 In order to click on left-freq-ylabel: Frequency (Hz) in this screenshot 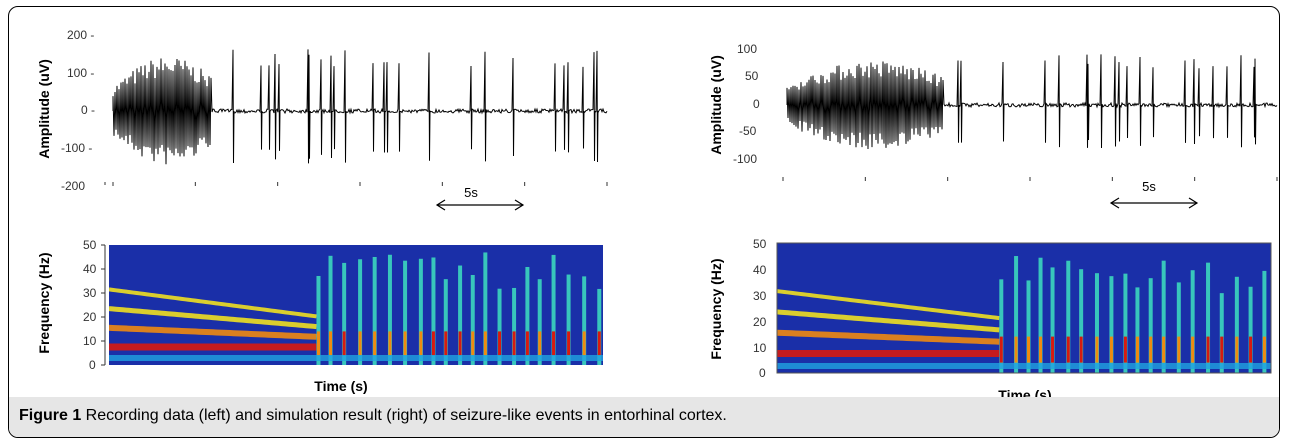, I will do `click(44, 302)`.